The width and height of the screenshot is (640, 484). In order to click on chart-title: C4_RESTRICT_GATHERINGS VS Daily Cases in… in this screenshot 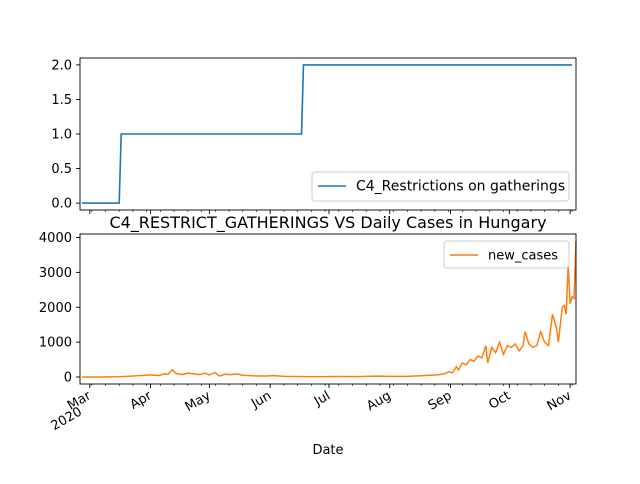, I will do `click(327, 223)`.